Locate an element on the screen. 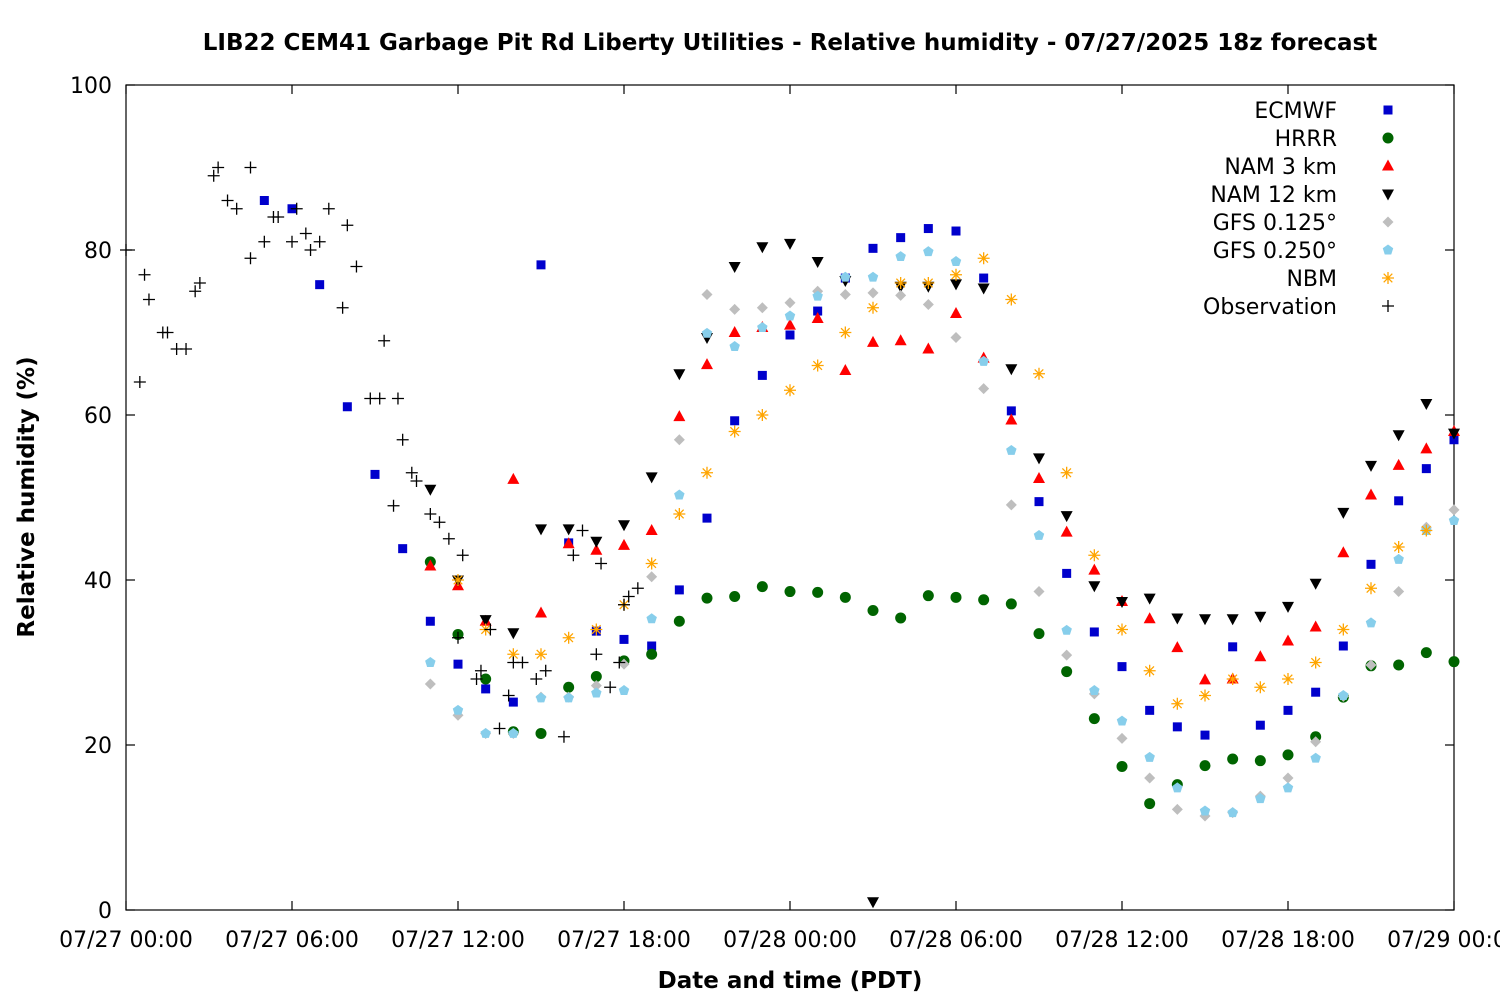 This screenshot has height=1000, width=1500. legend-label: NBM is located at coordinates (1311, 279).